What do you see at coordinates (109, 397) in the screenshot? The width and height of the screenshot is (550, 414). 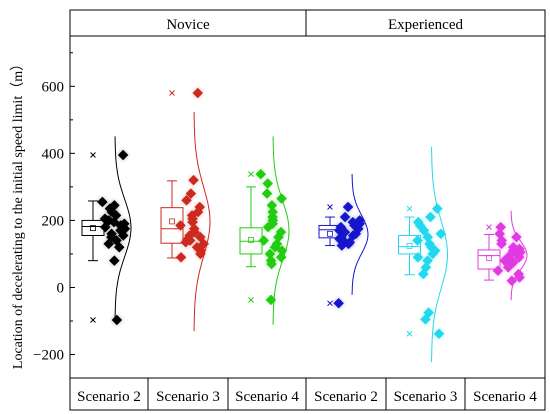 I see `category-label-1: Scenario 2` at bounding box center [109, 397].